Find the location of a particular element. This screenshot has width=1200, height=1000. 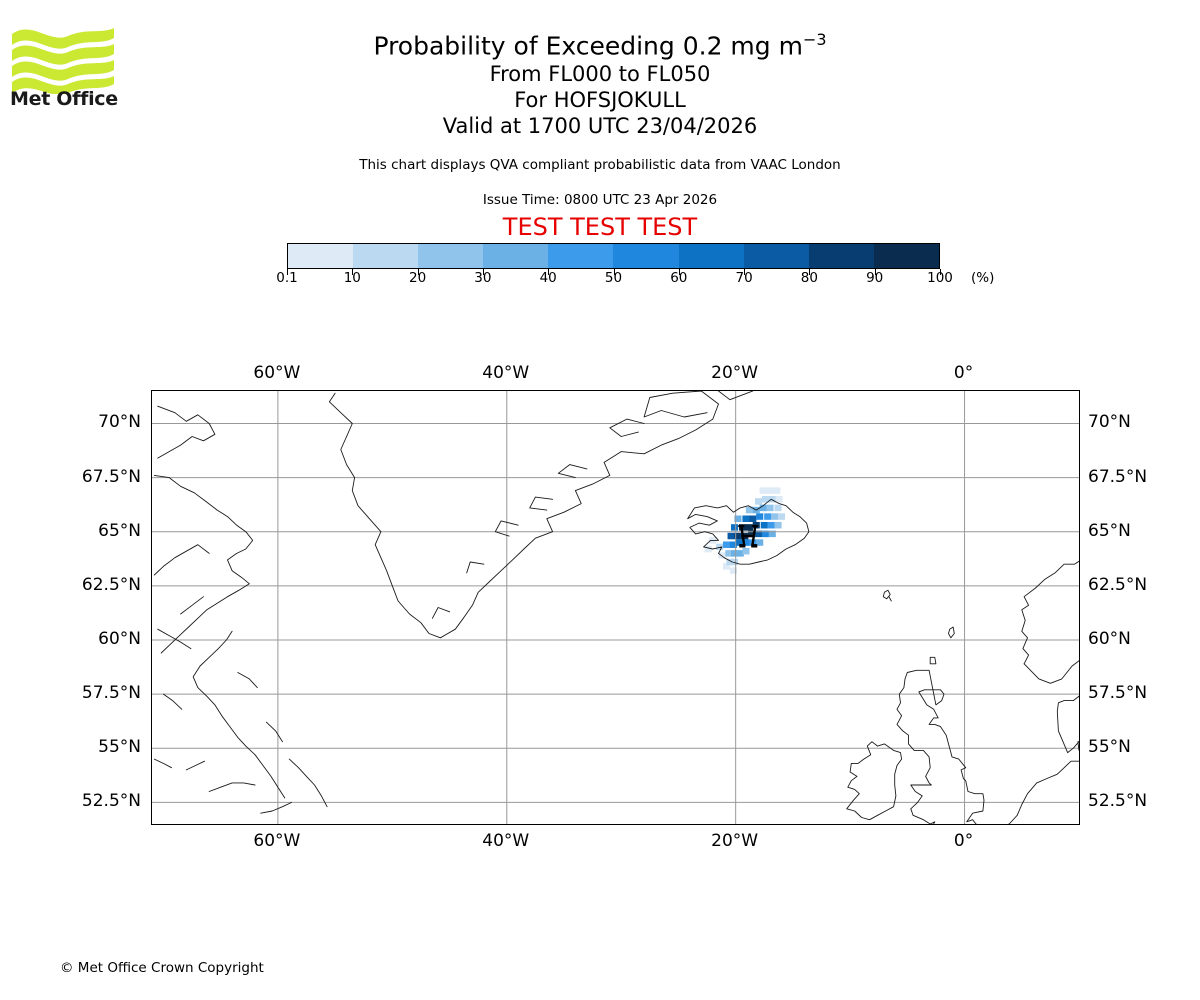

x-axis-label-bottom-1: 40°W is located at coordinates (506, 841).